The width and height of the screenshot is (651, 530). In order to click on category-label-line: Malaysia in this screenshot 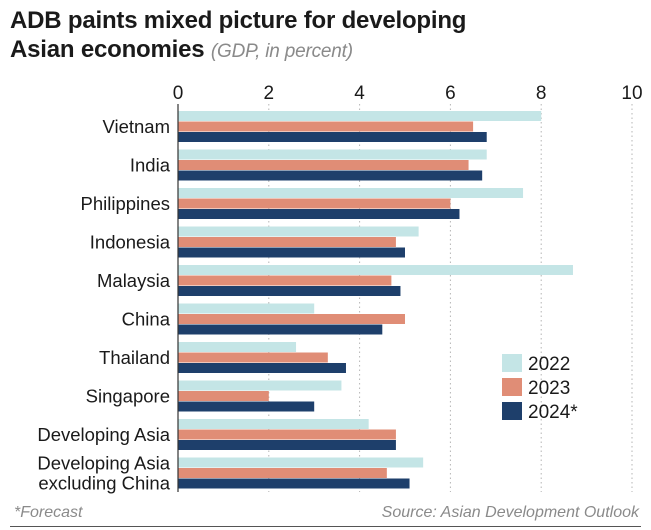, I will do `click(134, 280)`.